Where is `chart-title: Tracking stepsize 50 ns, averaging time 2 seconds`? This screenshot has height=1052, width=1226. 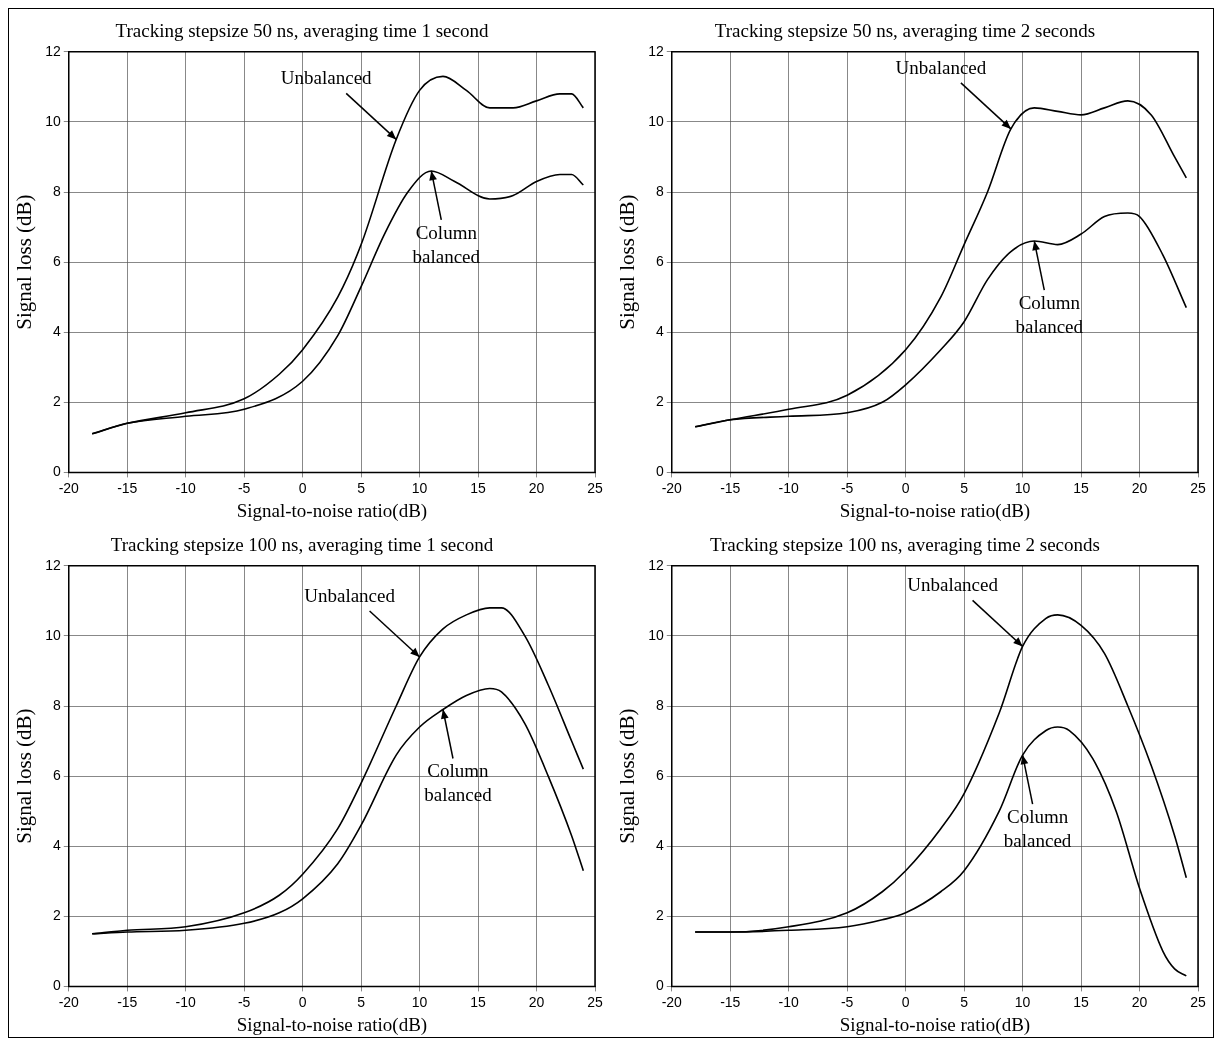 chart-title: Tracking stepsize 50 ns, averaging time 2 seconds is located at coordinates (905, 31).